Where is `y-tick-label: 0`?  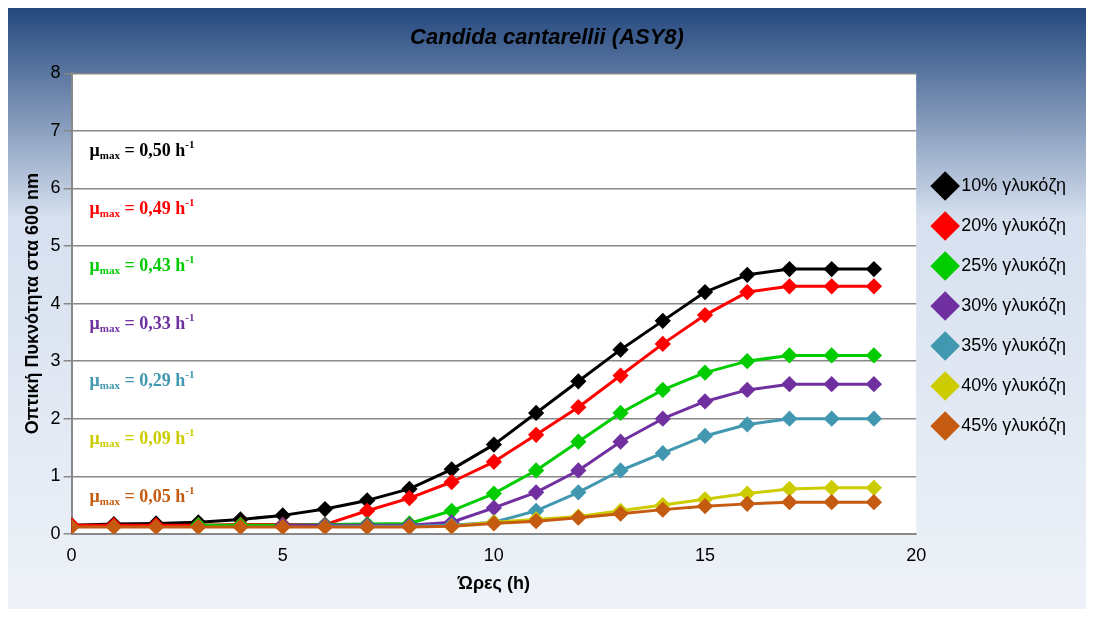
y-tick-label: 0 is located at coordinates (55, 532).